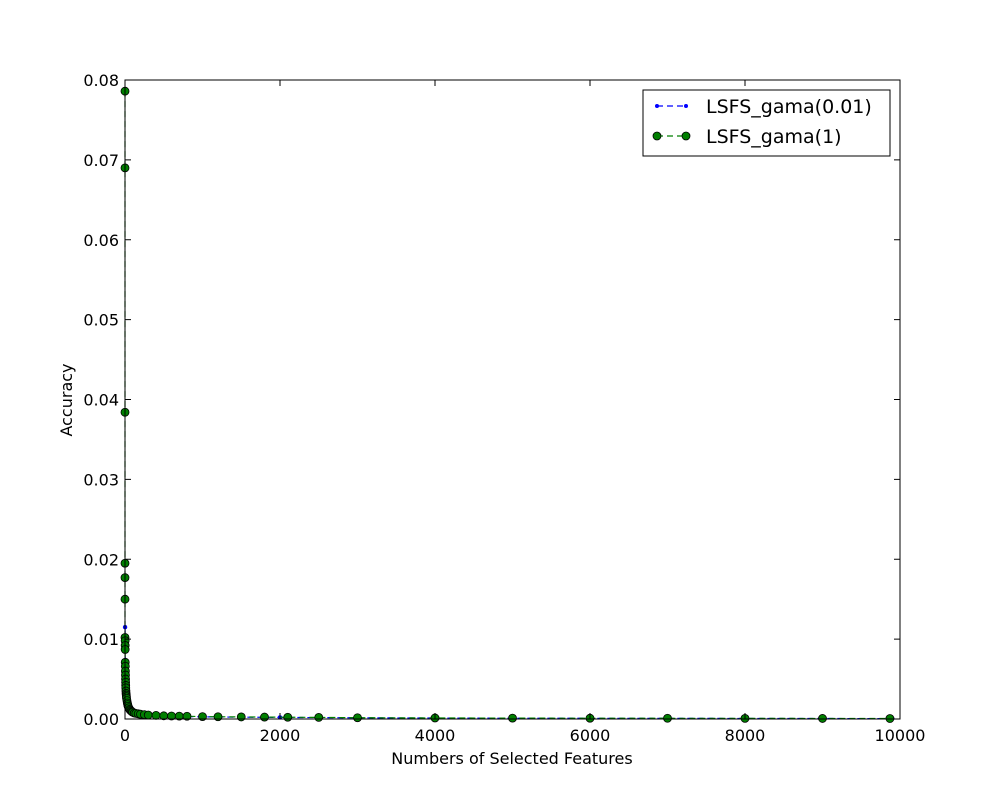 The width and height of the screenshot is (1000, 800). Describe the element at coordinates (101, 400) in the screenshot. I see `y-tick-label: 0.04` at that location.